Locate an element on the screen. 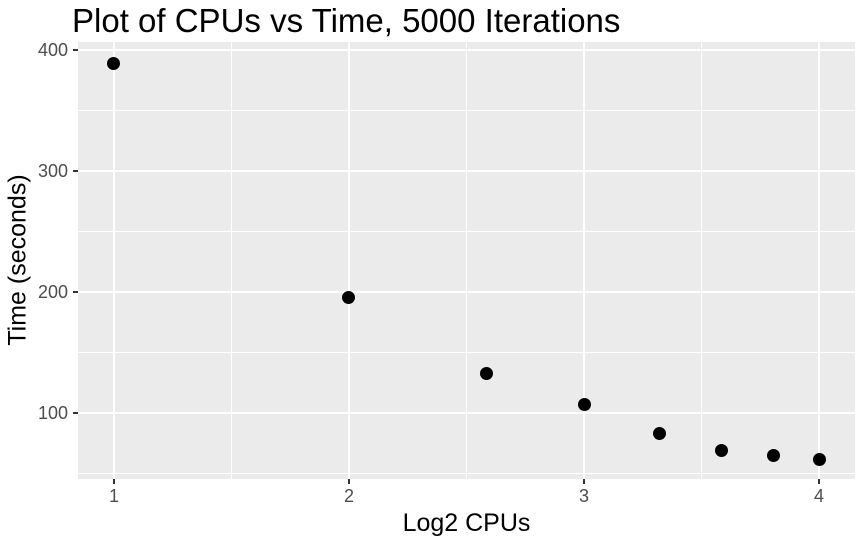 Image resolution: width=862 pixels, height=543 pixels. x-axis-title: Log2 CPUs is located at coordinates (466, 523).